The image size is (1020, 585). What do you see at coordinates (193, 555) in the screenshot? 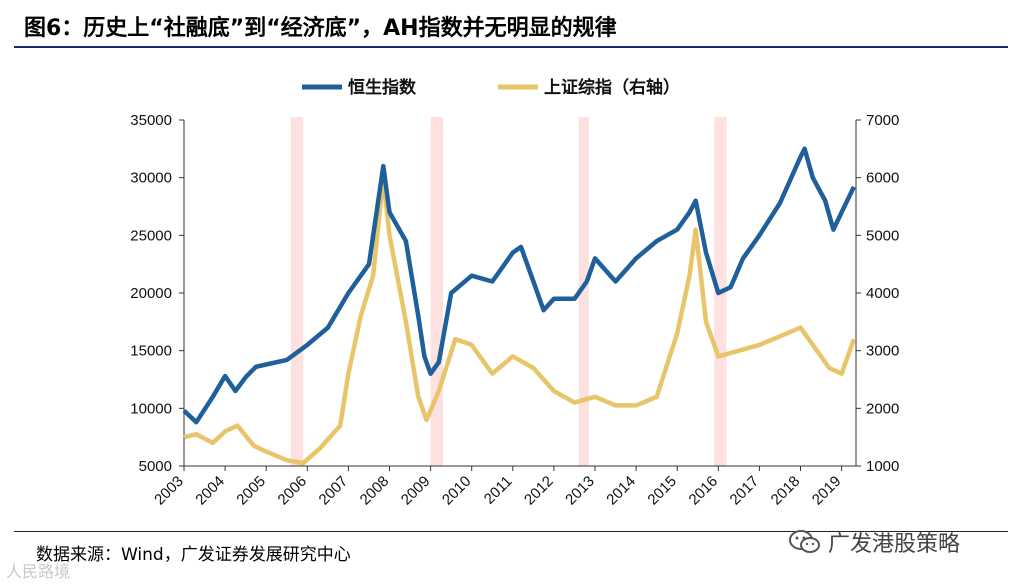
I see `source-note: 数据来源：Wind，广发证券发展研究中心` at bounding box center [193, 555].